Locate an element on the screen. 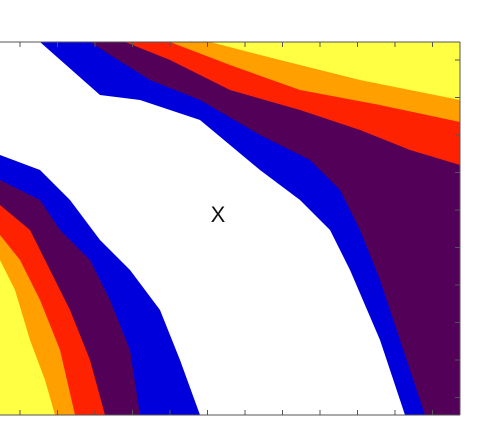 This screenshot has height=423, width=500. annotation: X is located at coordinates (218, 214).